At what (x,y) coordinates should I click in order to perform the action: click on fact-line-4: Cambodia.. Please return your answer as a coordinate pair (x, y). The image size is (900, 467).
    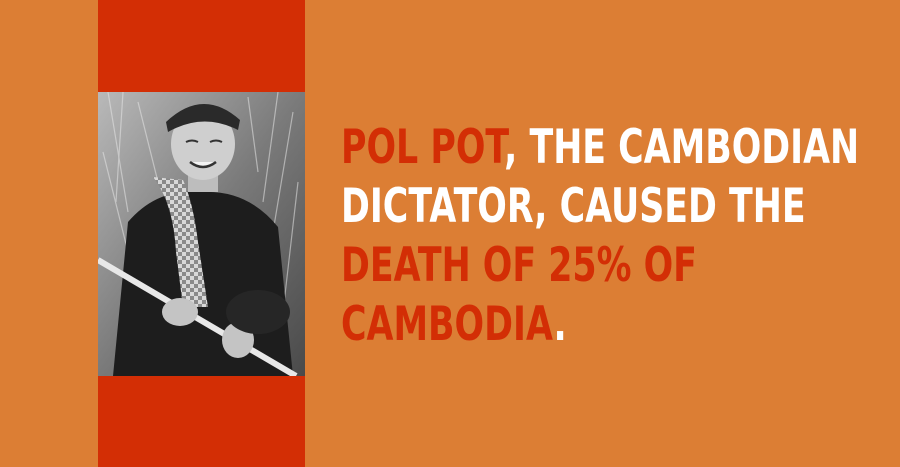
    Looking at the image, I should click on (541, 324).